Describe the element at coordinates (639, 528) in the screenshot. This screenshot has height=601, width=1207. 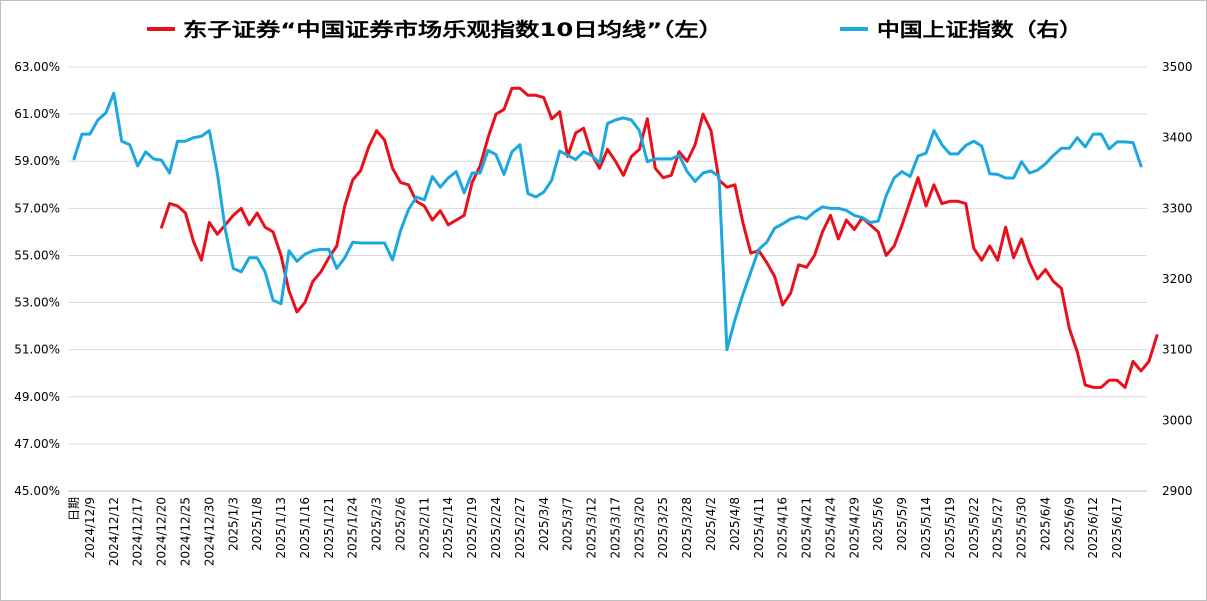
I see `x-tick-label: 2025/3/20` at that location.